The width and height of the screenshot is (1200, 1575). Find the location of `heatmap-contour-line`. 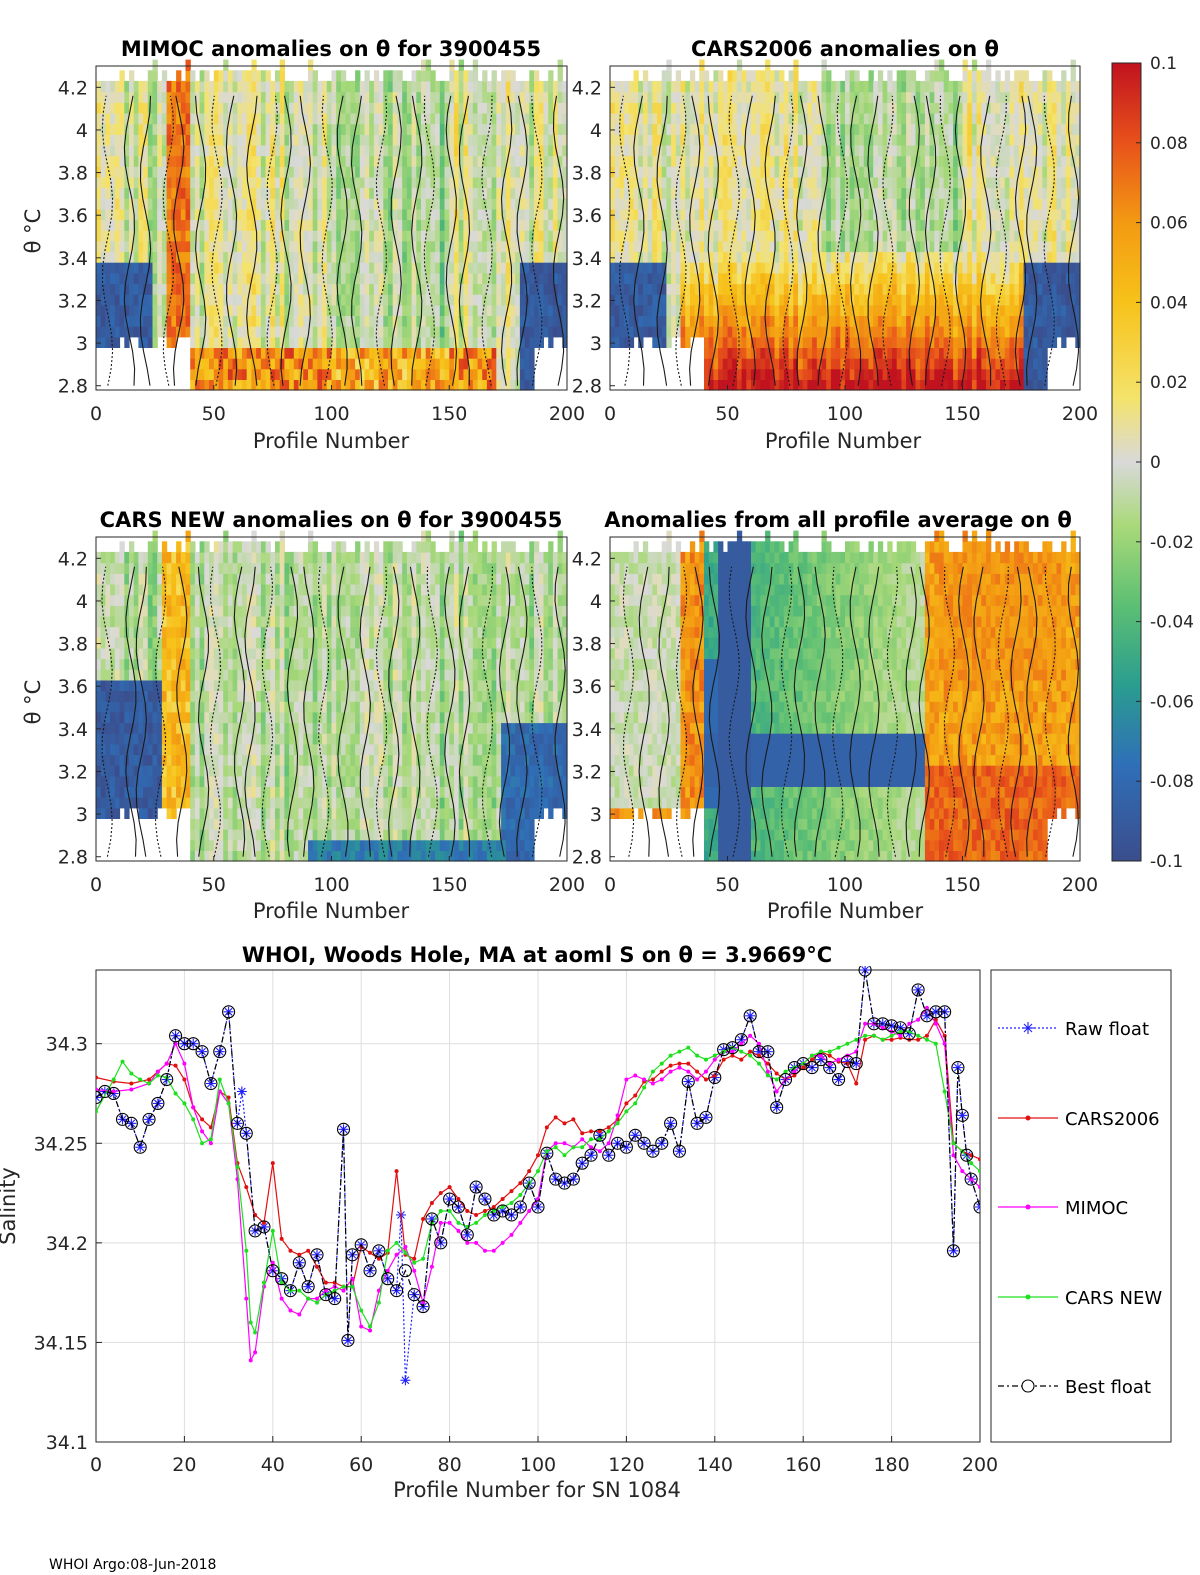

heatmap-contour-line is located at coordinates (396, 240).